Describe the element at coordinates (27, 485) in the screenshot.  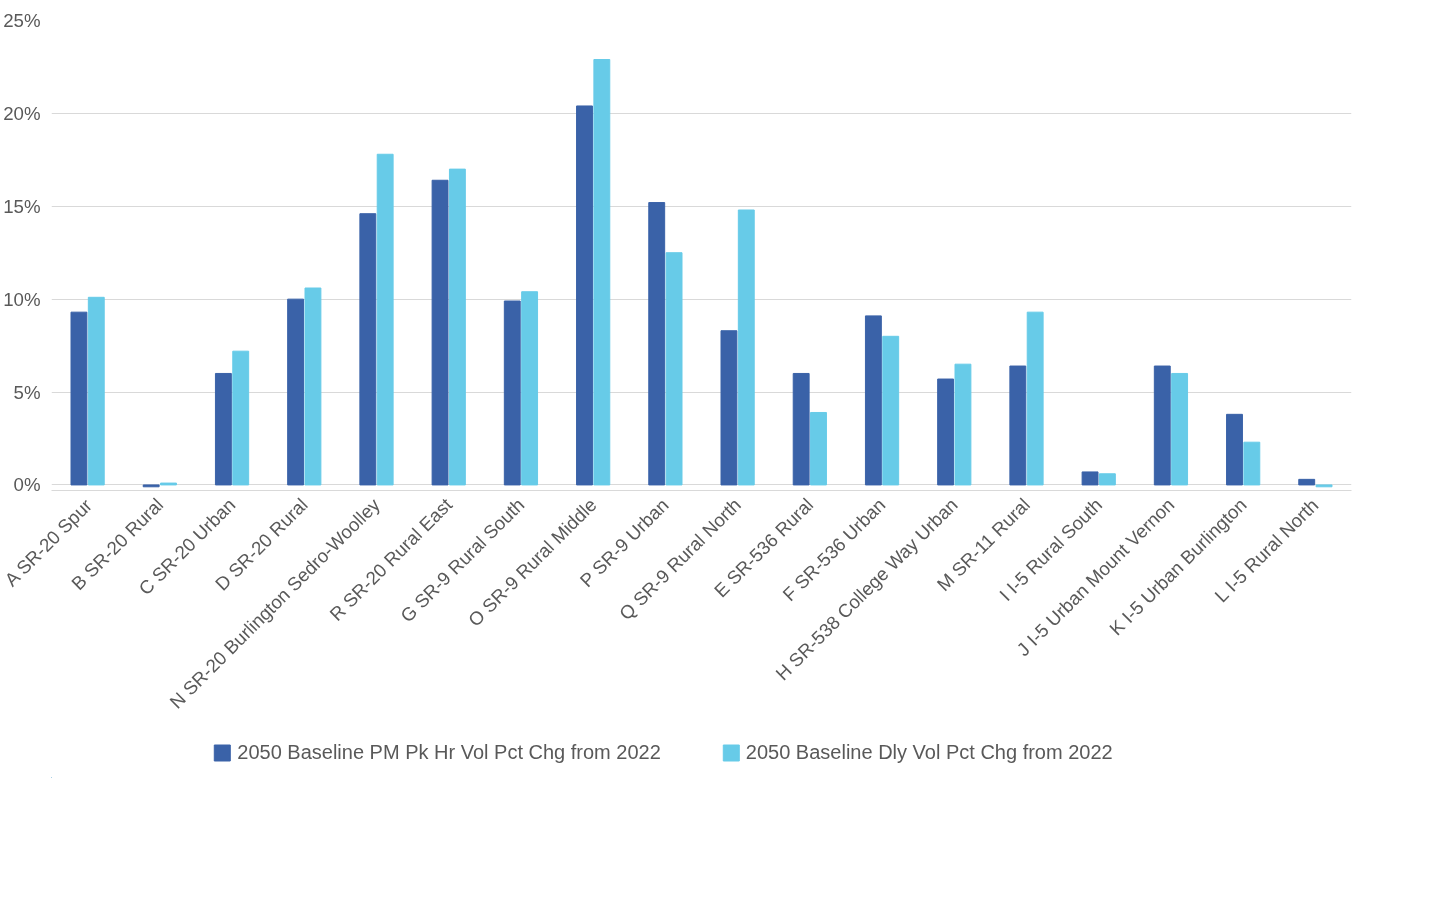
I see `y-tick-label: 0%` at that location.